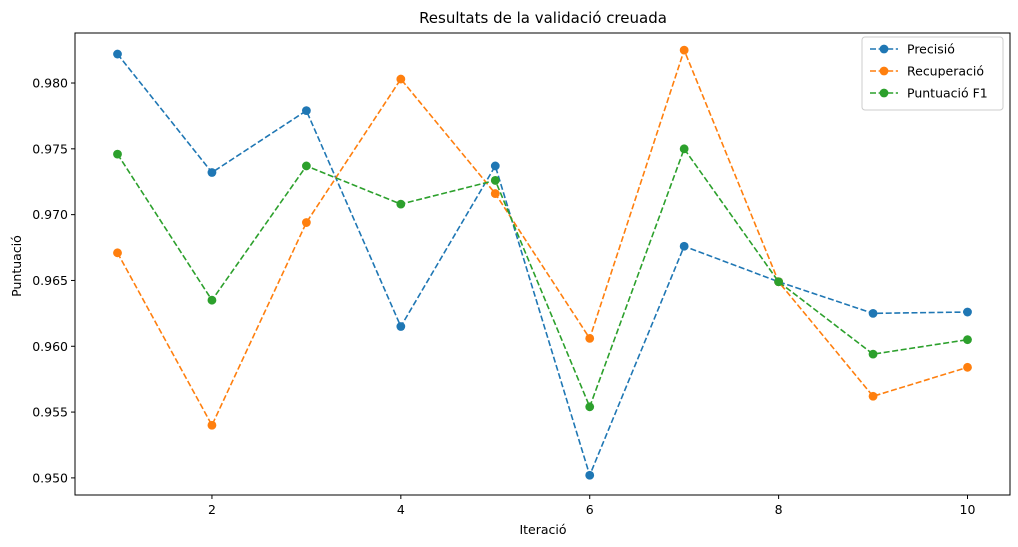 The image size is (1018, 547). What do you see at coordinates (931, 49) in the screenshot?
I see `legend-label: Precisió` at bounding box center [931, 49].